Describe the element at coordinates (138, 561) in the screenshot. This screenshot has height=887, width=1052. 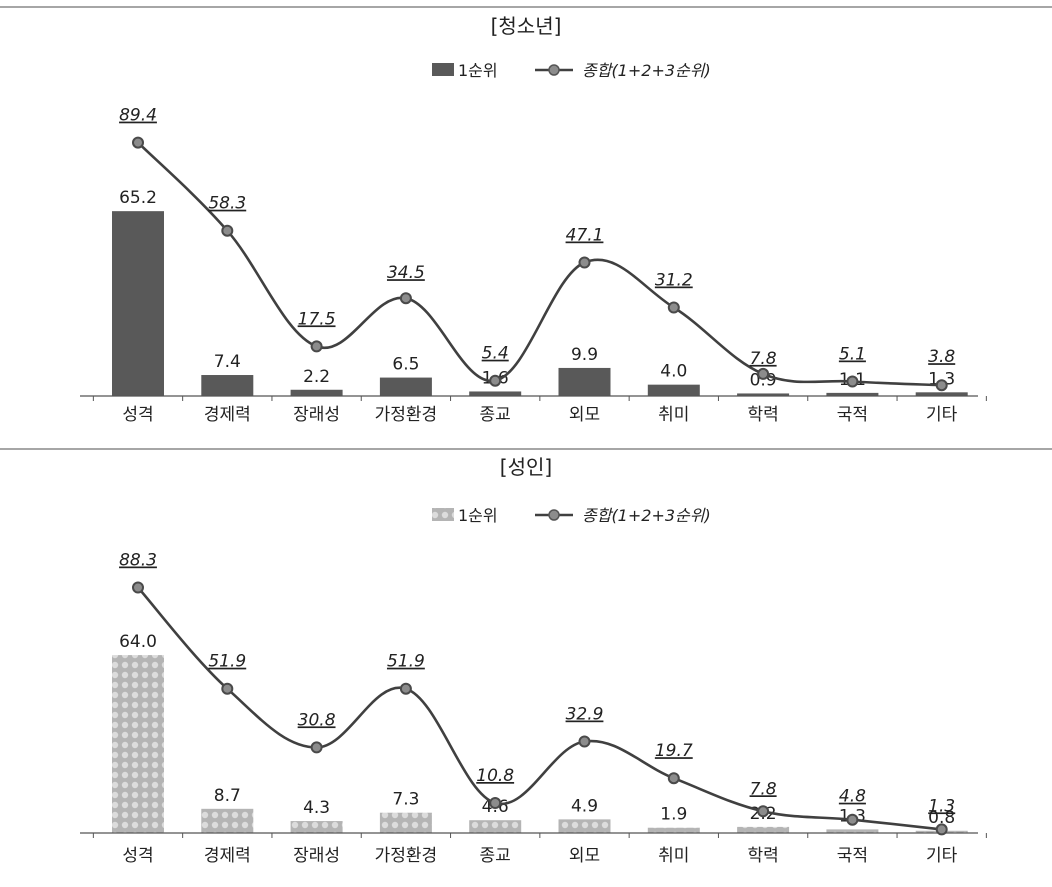
I see `line-value-label: 88.3` at that location.